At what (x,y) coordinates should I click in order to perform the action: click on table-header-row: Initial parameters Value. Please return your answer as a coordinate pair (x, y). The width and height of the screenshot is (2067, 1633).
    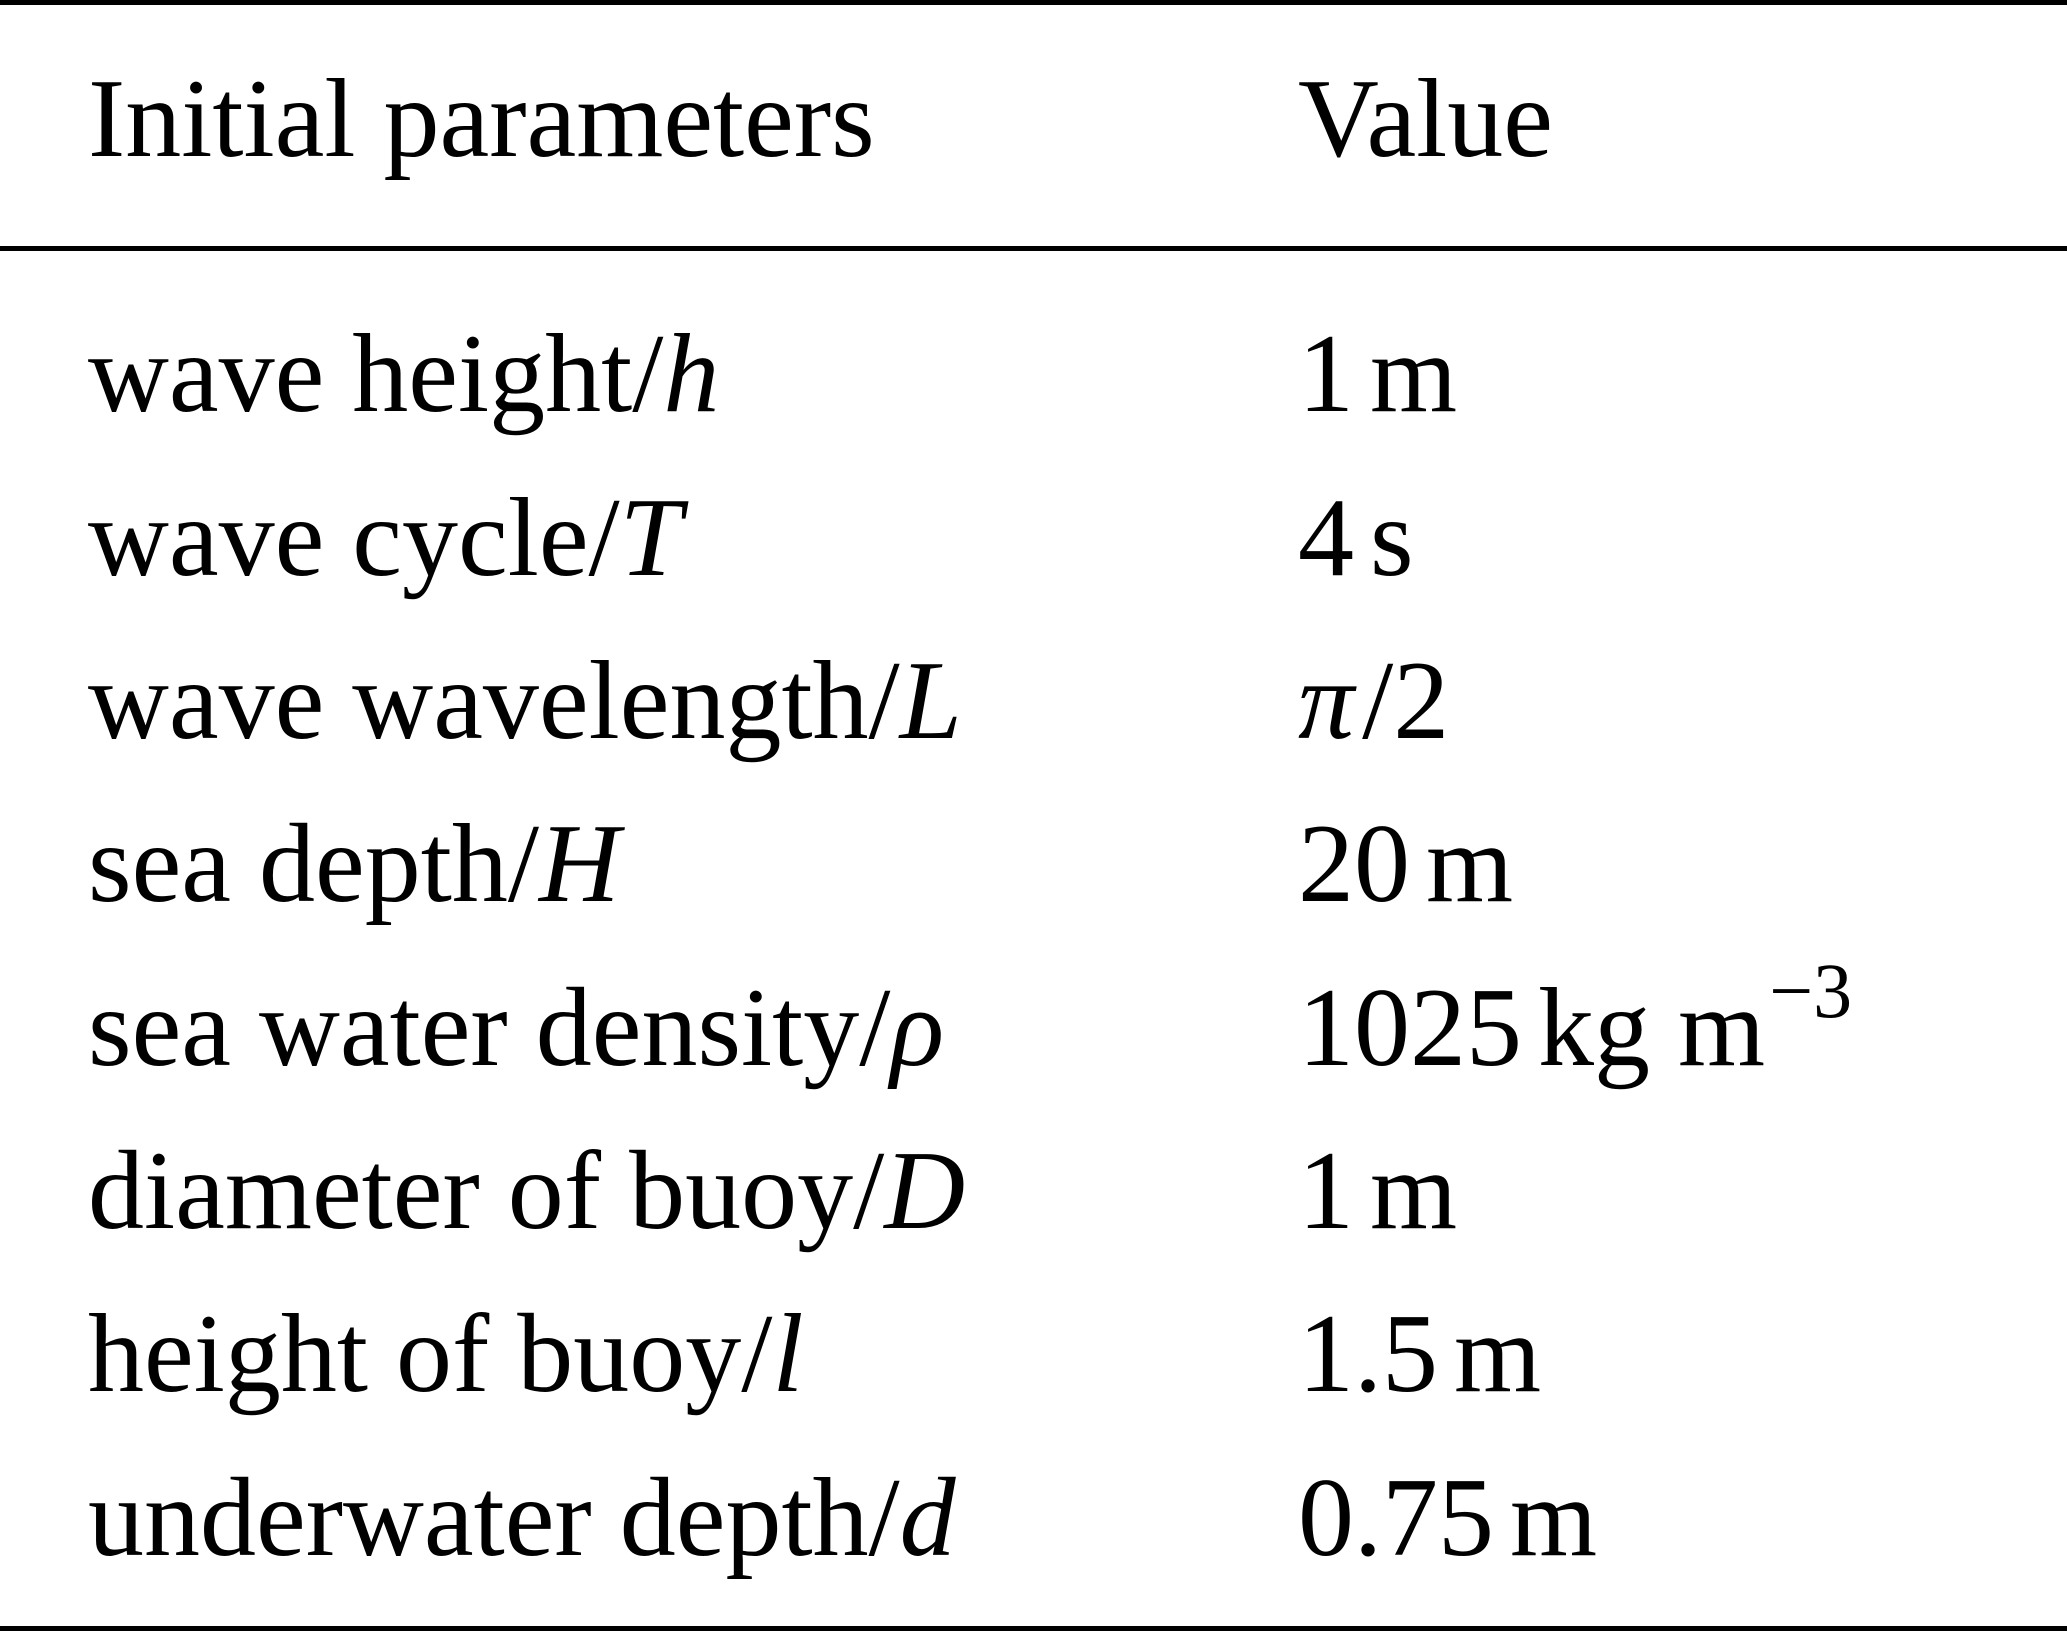
    Looking at the image, I should click on (1033, 128).